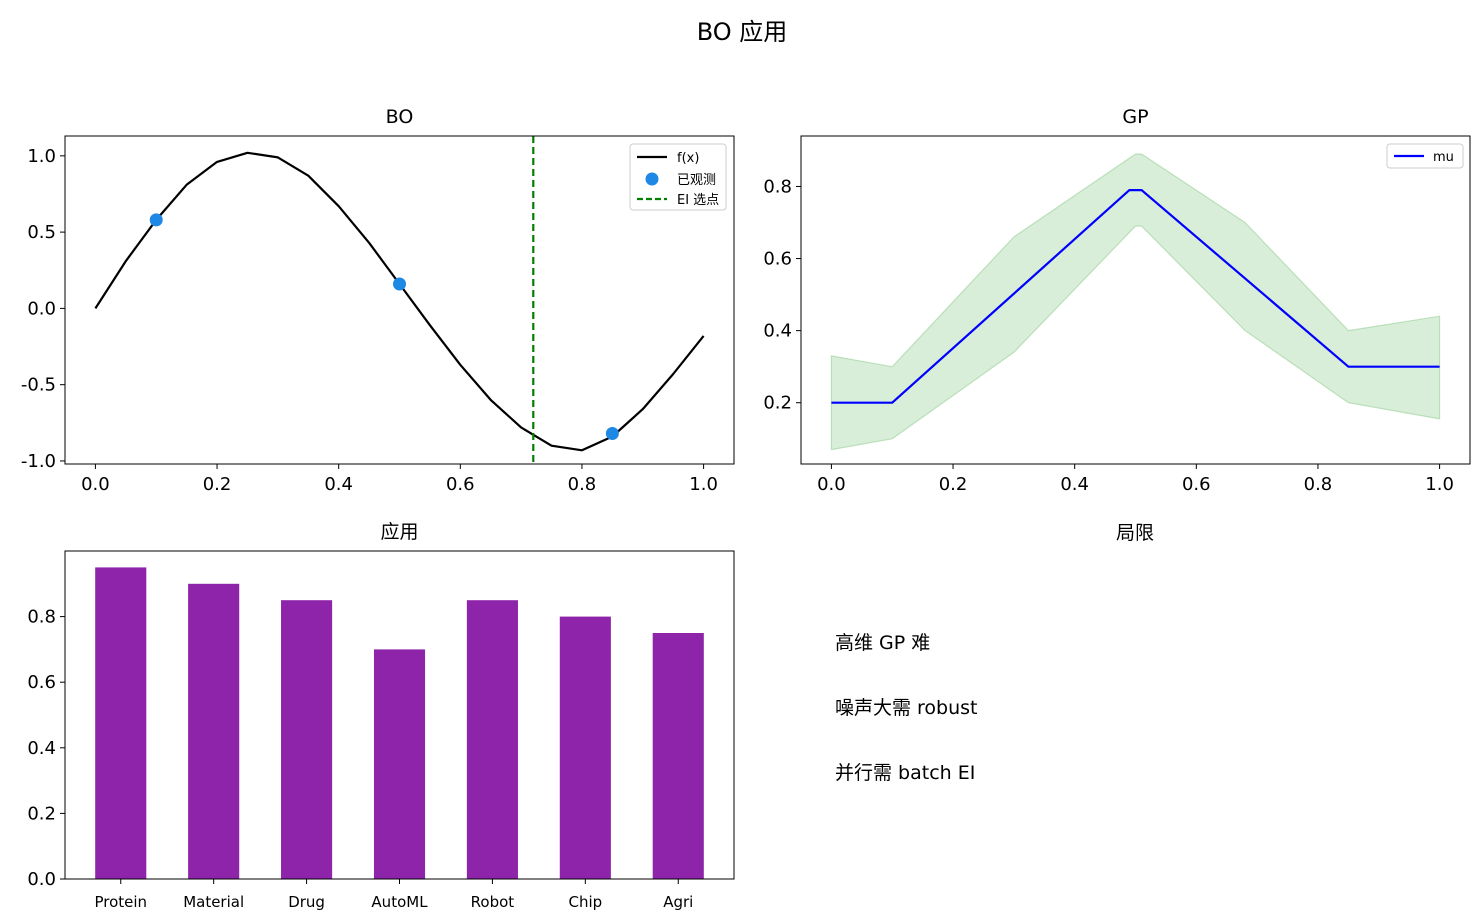 Image resolution: width=1484 pixels, height=924 pixels. I want to click on legend-swatch, so click(652, 179).